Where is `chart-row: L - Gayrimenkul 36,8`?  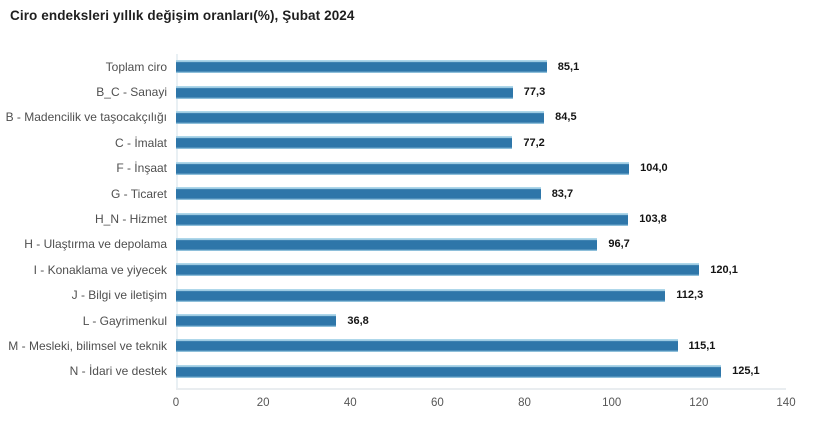 chart-row: L - Gayrimenkul 36,8 is located at coordinates (410, 320).